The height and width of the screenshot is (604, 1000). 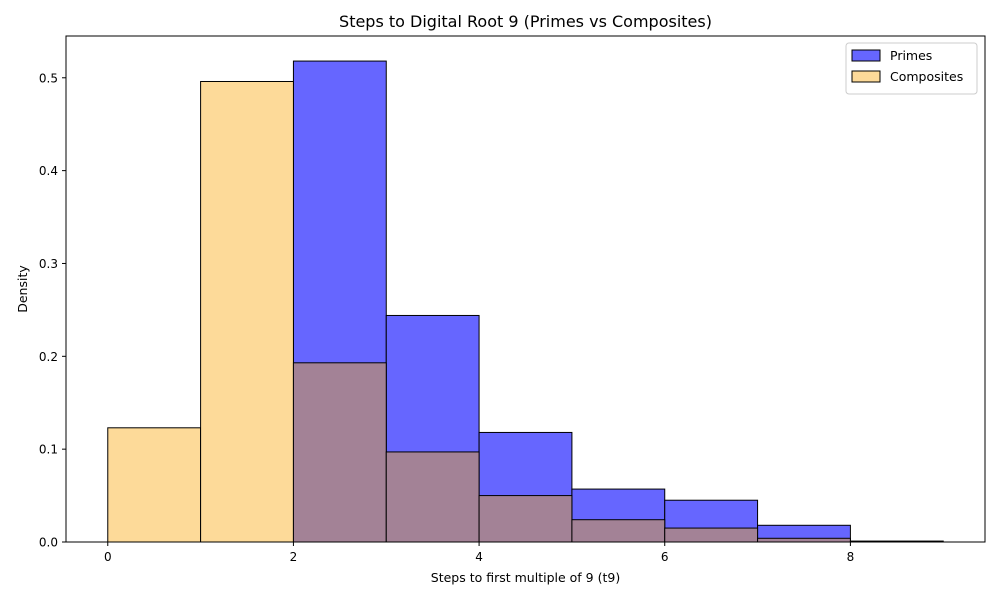 I want to click on legend: Primes Composites, so click(x=911, y=68).